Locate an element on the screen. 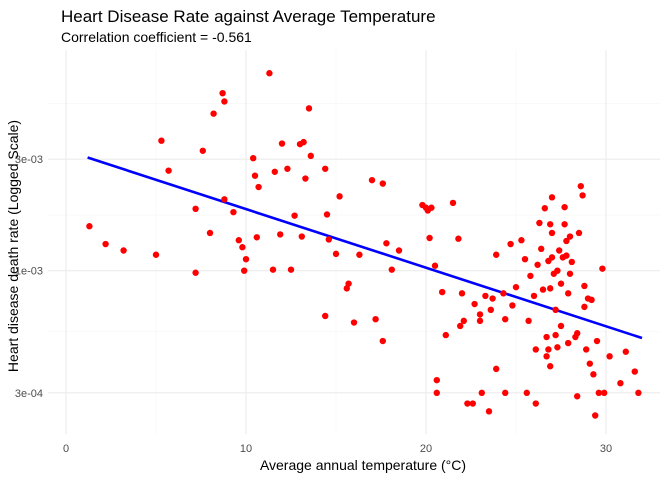 The height and width of the screenshot is (480, 672). y-tick-label-0: 3e-04 is located at coordinates (29, 394).